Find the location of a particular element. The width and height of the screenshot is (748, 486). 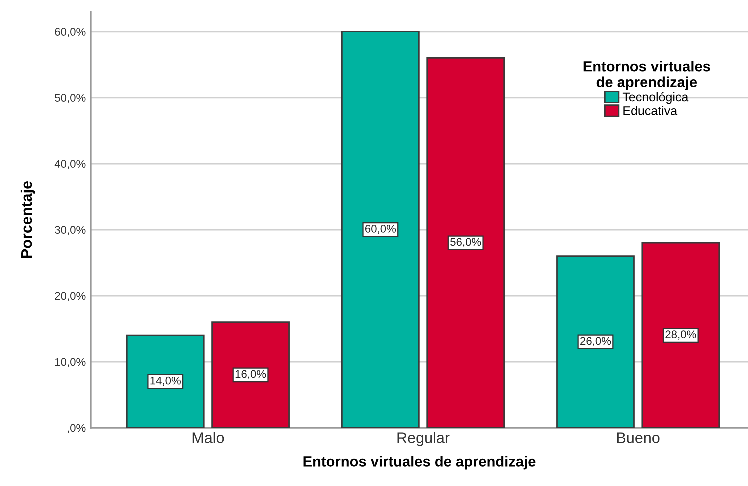

y-tick-label: ,0% is located at coordinates (77, 429).